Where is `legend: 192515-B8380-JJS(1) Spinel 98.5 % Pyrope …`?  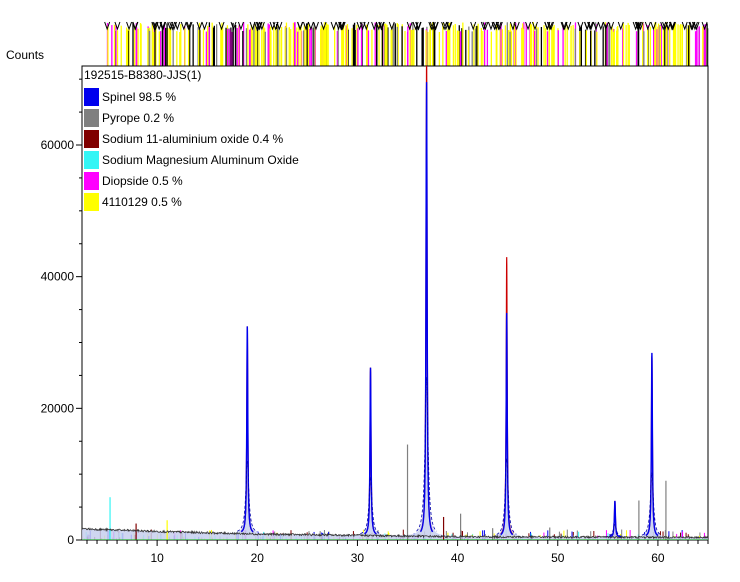
legend: 192515-B8380-JJS(1) Spinel 98.5 % Pyrope … is located at coordinates (191, 140).